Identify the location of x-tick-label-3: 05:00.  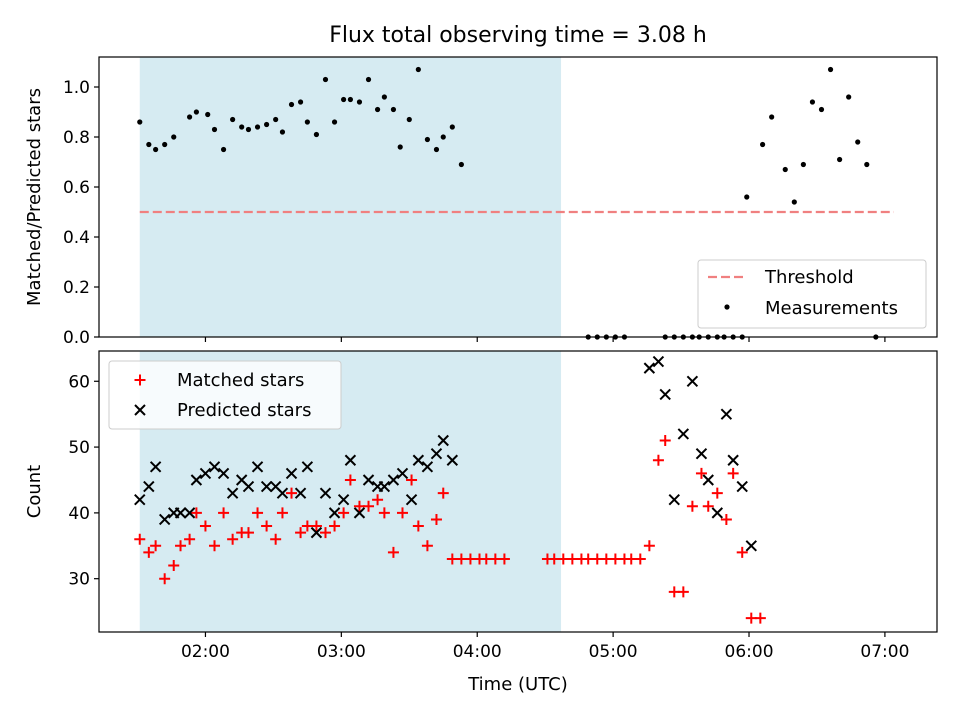
(613, 652).